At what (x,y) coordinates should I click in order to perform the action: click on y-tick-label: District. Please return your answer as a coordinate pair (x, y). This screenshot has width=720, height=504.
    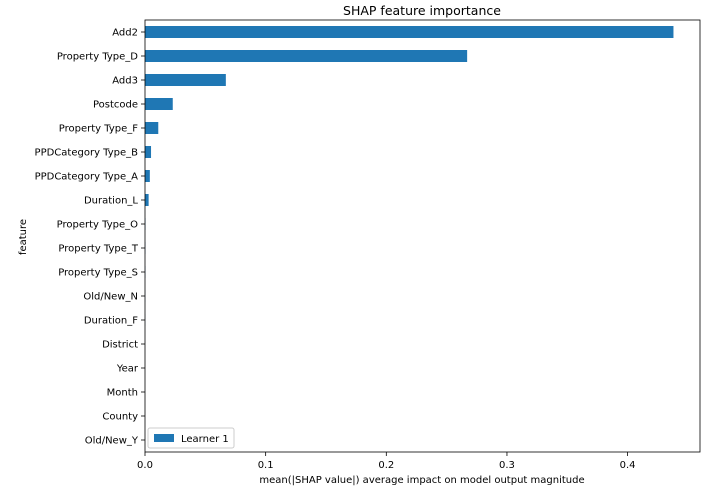
    Looking at the image, I should click on (120, 345).